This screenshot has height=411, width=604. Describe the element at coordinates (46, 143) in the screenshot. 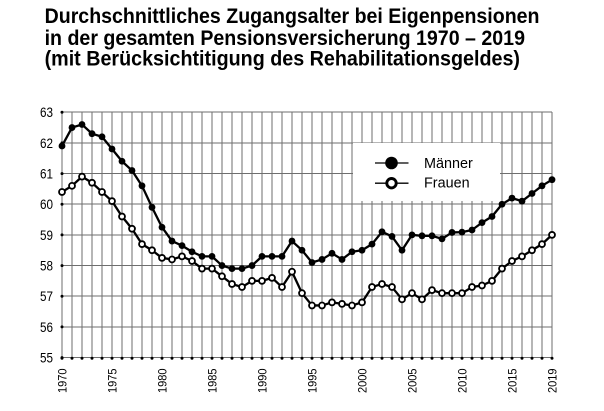

I see `svg-text: 62` at that location.